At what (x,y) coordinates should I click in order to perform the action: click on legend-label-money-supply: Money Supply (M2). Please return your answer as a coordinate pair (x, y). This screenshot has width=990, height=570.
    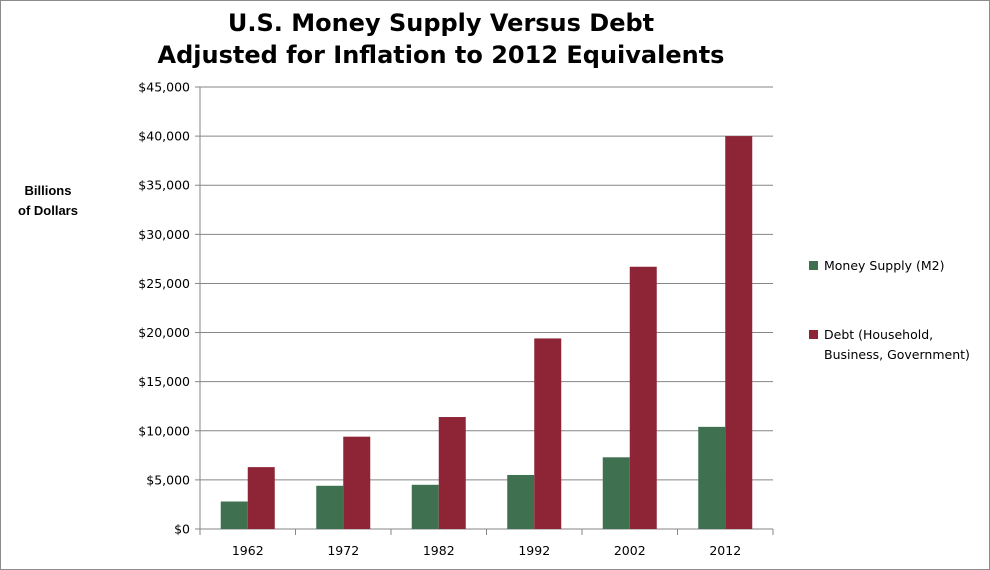
    Looking at the image, I should click on (884, 265).